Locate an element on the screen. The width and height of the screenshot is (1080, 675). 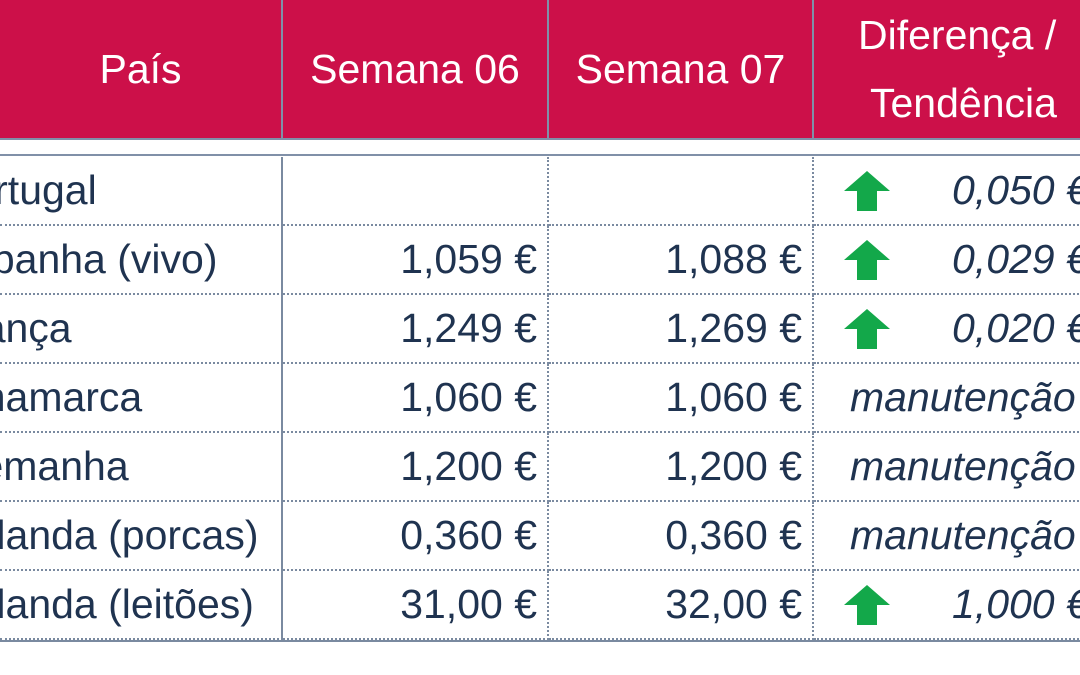
week06-value: 1,059 € is located at coordinates (468, 259).